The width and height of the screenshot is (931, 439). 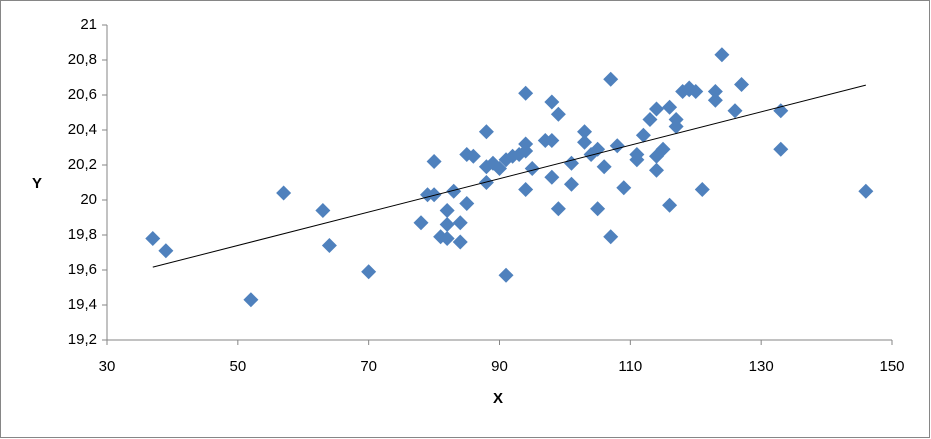 I want to click on x-tick-label: 70, so click(x=368, y=366).